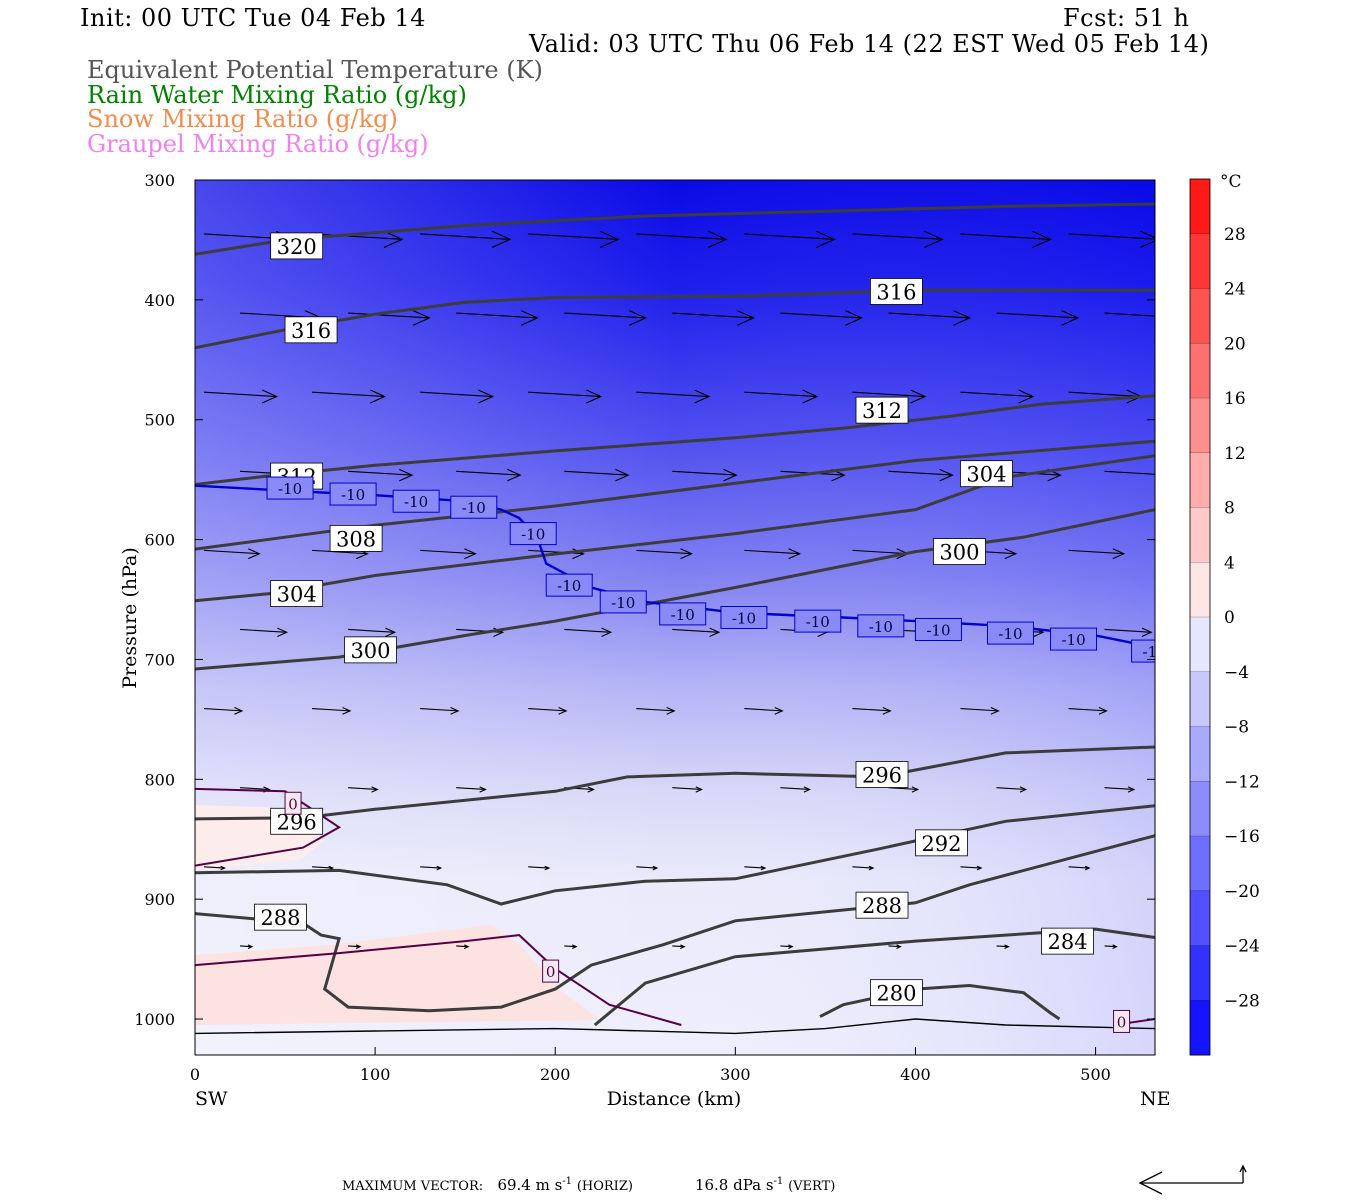 The image size is (1350, 1200). Describe the element at coordinates (1231, 182) in the screenshot. I see `colorbar-unit: °C` at that location.